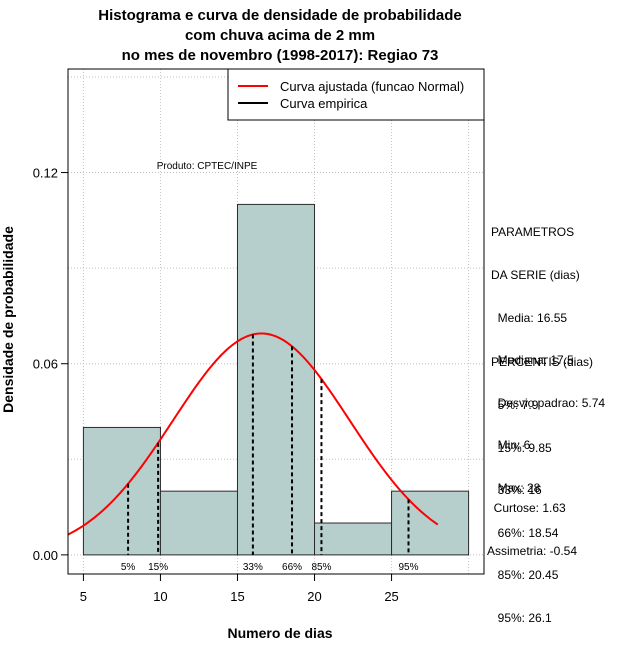 This screenshot has height=660, width=640. I want to click on parametros-line: Media: 16.55, so click(529, 317).